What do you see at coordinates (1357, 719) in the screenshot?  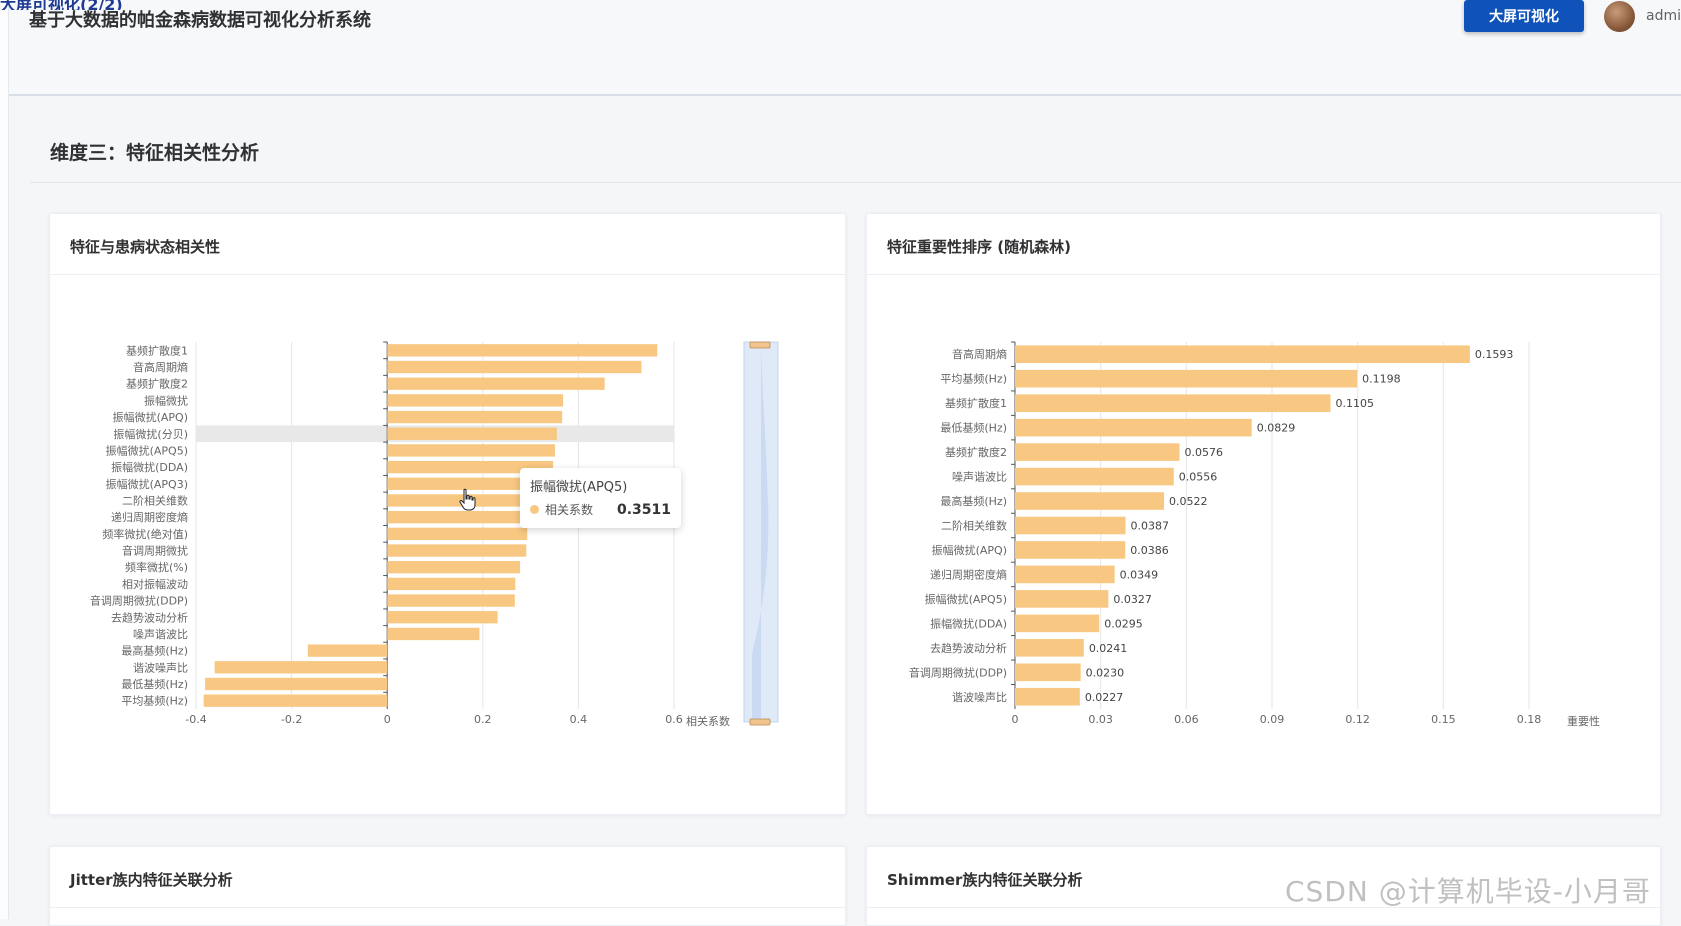 I see `x-tick-label: 0.12` at bounding box center [1357, 719].